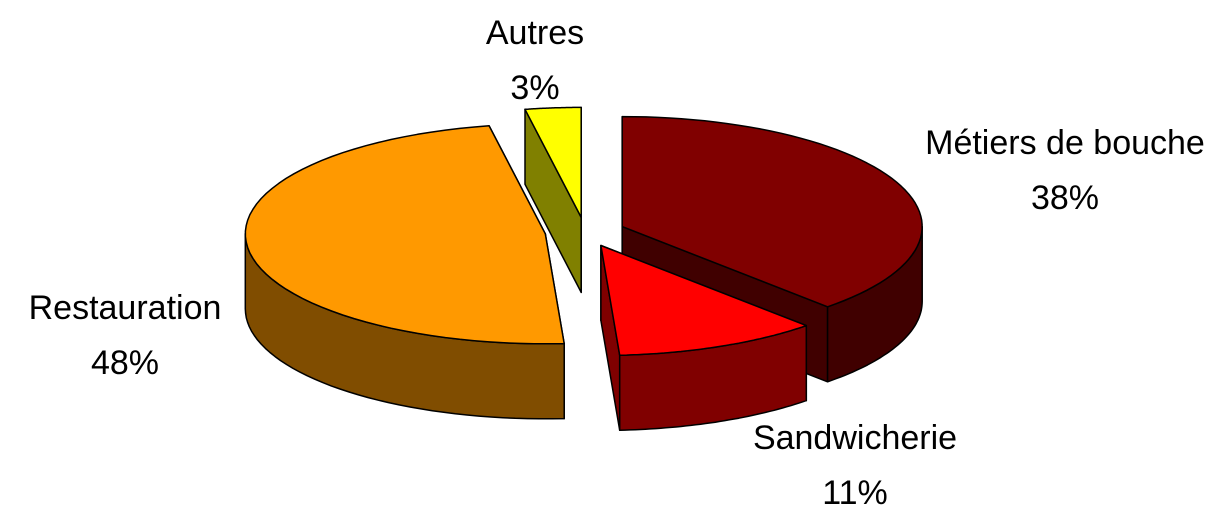 This screenshot has width=1232, height=510. What do you see at coordinates (535, 33) in the screenshot?
I see `slice-label: Autres` at bounding box center [535, 33].